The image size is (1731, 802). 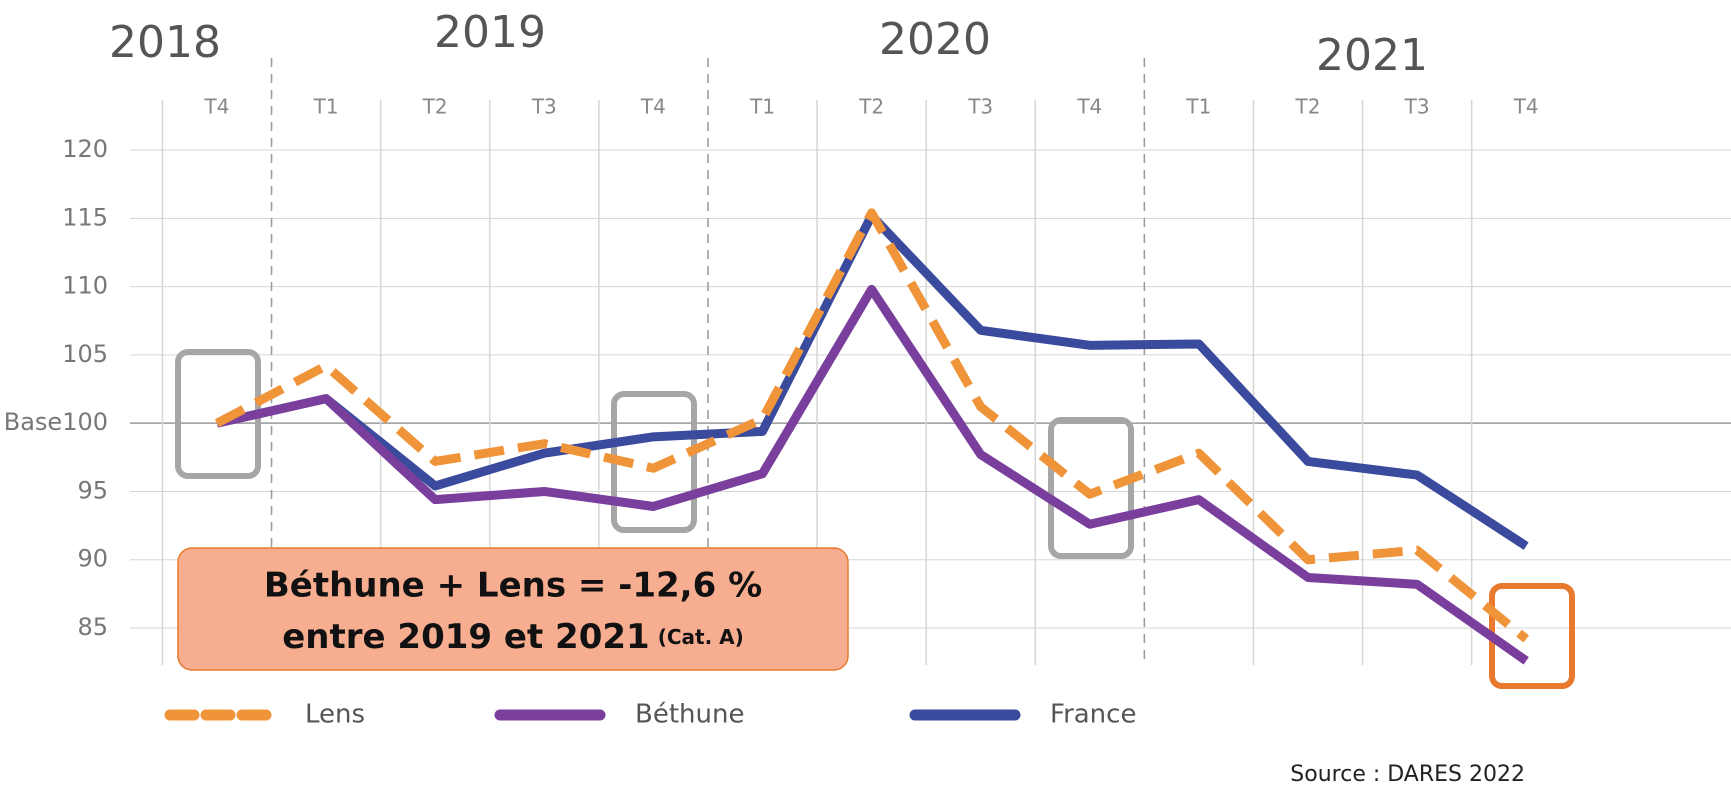 What do you see at coordinates (490, 32) in the screenshot?
I see `year-label: 2019` at bounding box center [490, 32].